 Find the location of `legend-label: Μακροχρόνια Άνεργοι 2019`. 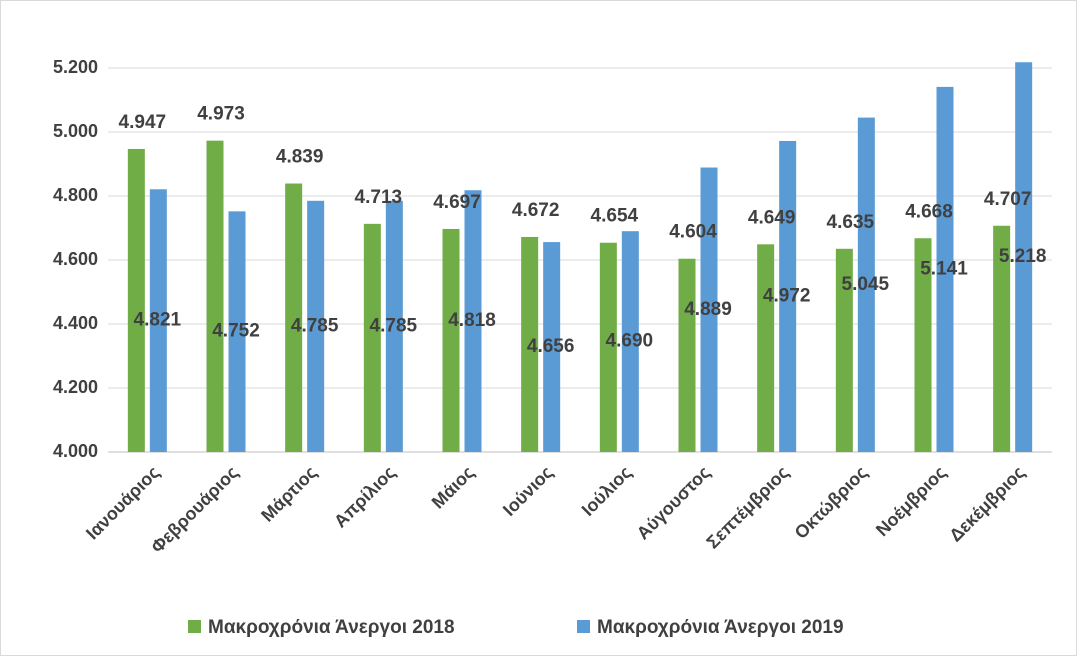

legend-label: Μακροχρόνια Άνεργοι 2019 is located at coordinates (720, 627).